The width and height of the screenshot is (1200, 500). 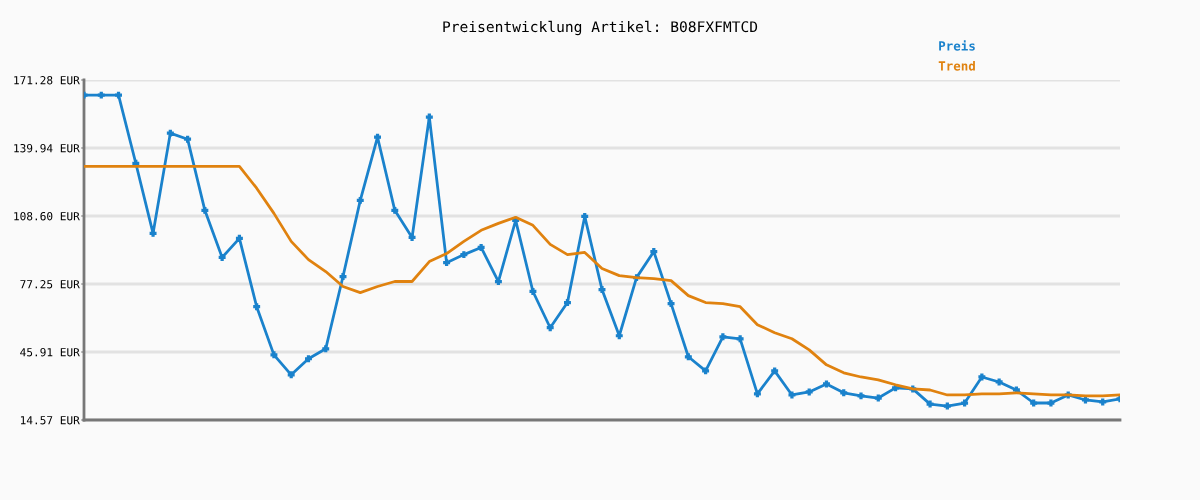 What do you see at coordinates (600, 28) in the screenshot?
I see `chart-title: Preisentwicklung Artikel: B08FXFMTCD` at bounding box center [600, 28].